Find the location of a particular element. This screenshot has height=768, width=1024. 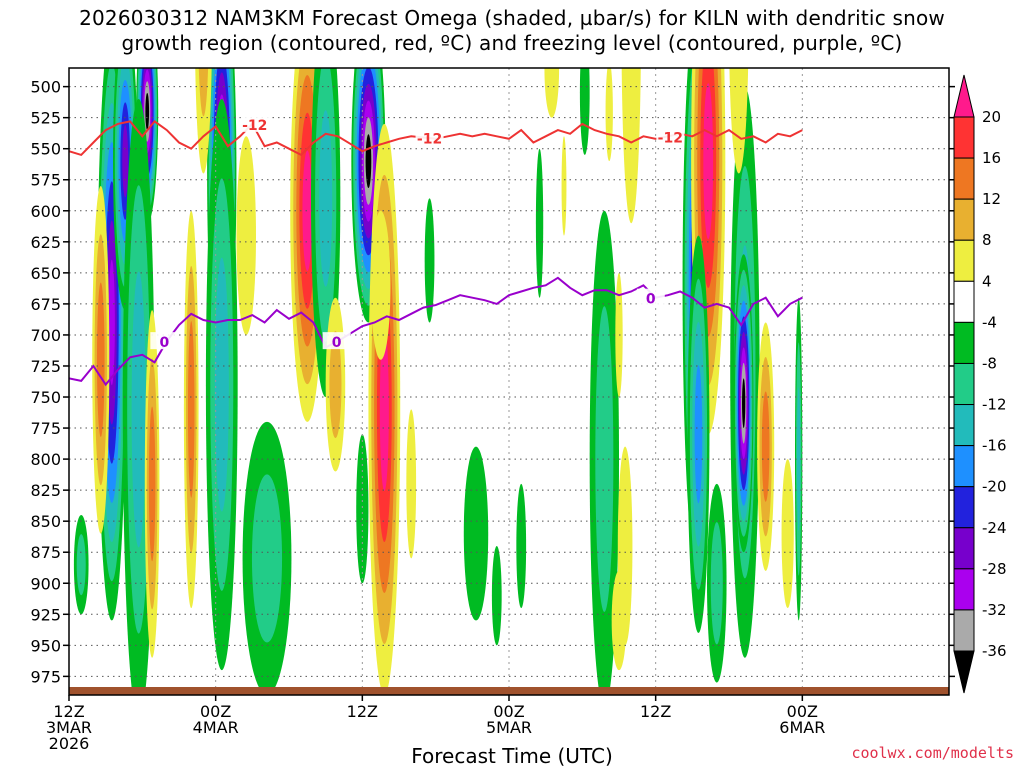

colorbar-bottom-cap is located at coordinates (964, 672).